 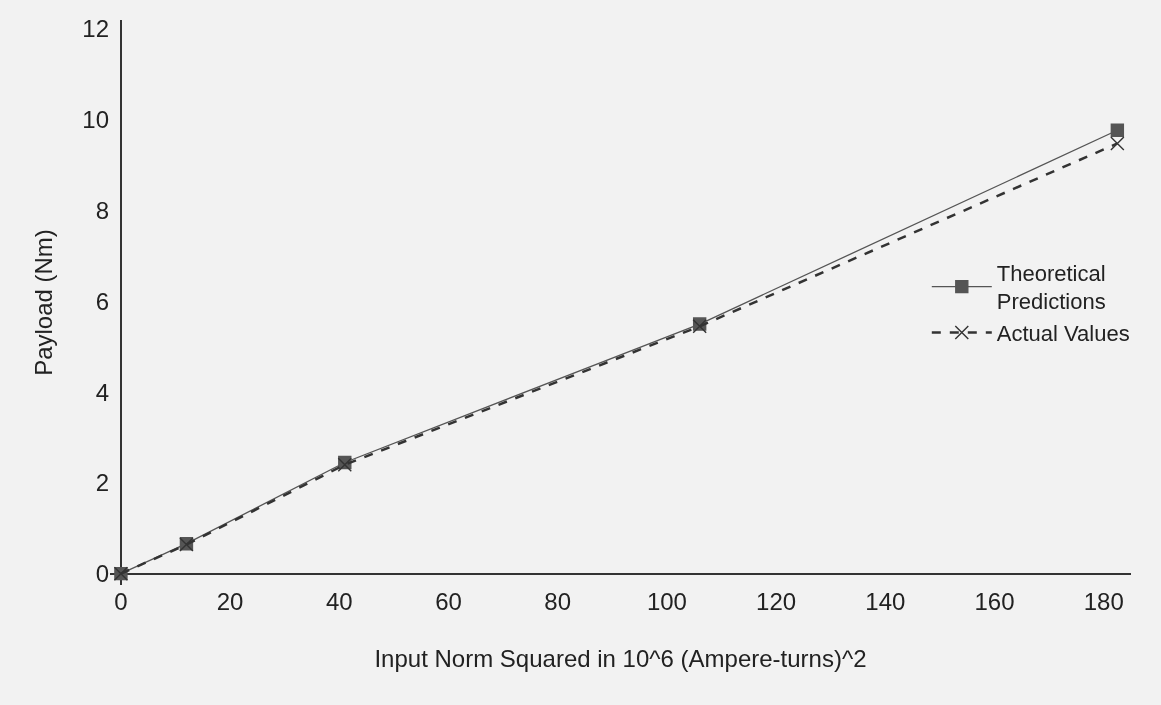 I want to click on x-tick-label: 140, so click(x=885, y=601).